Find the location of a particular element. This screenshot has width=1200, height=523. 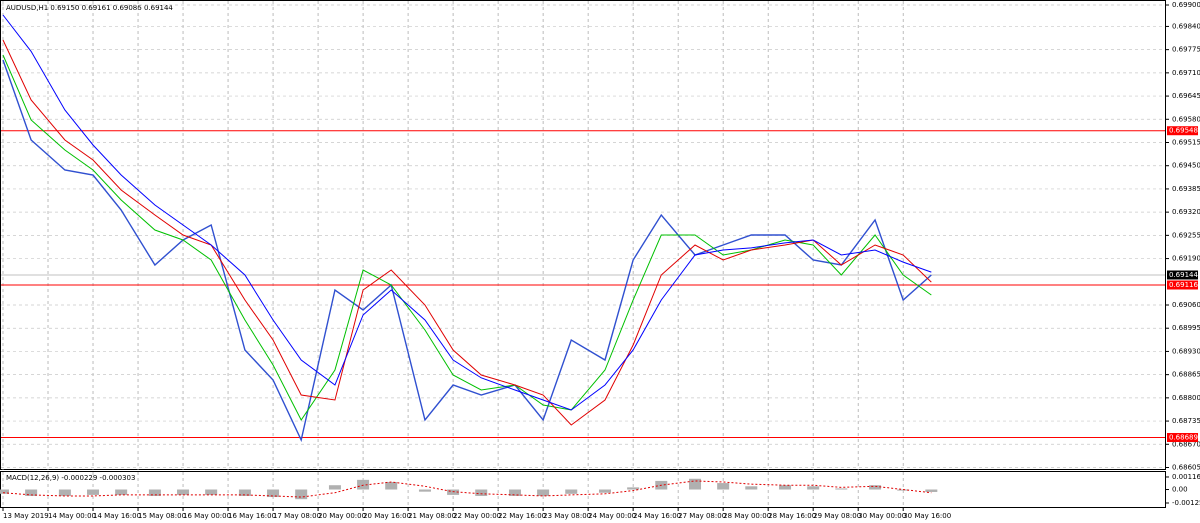

x-tick-label: 16 May 00:00 is located at coordinates (207, 516).